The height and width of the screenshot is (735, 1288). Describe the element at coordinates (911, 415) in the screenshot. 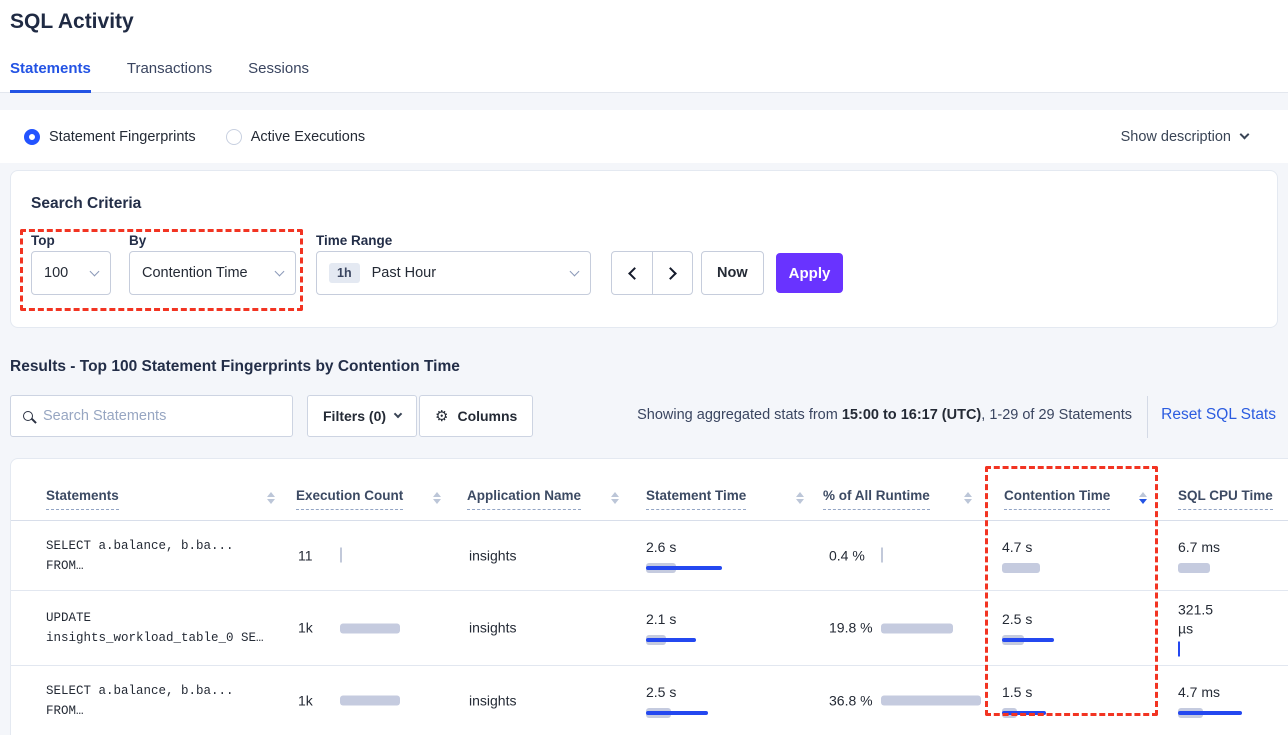

I see `stats-time-range: 15:00 to 16:17 (UTC)` at that location.